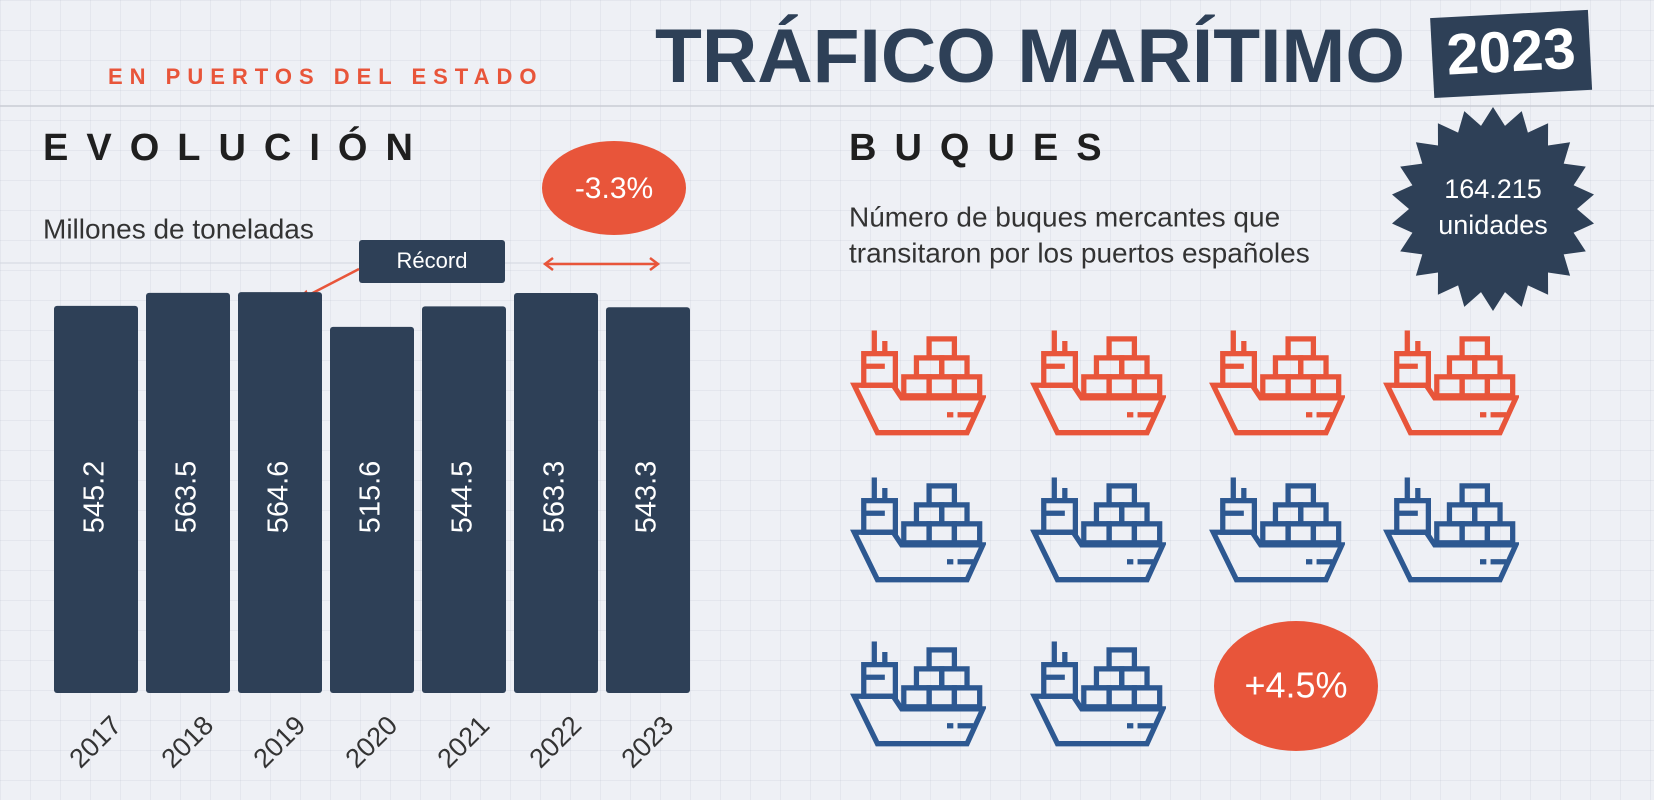 Image resolution: width=1654 pixels, height=800 pixels. What do you see at coordinates (984, 148) in the screenshot?
I see `section-title: BUQUES` at bounding box center [984, 148].